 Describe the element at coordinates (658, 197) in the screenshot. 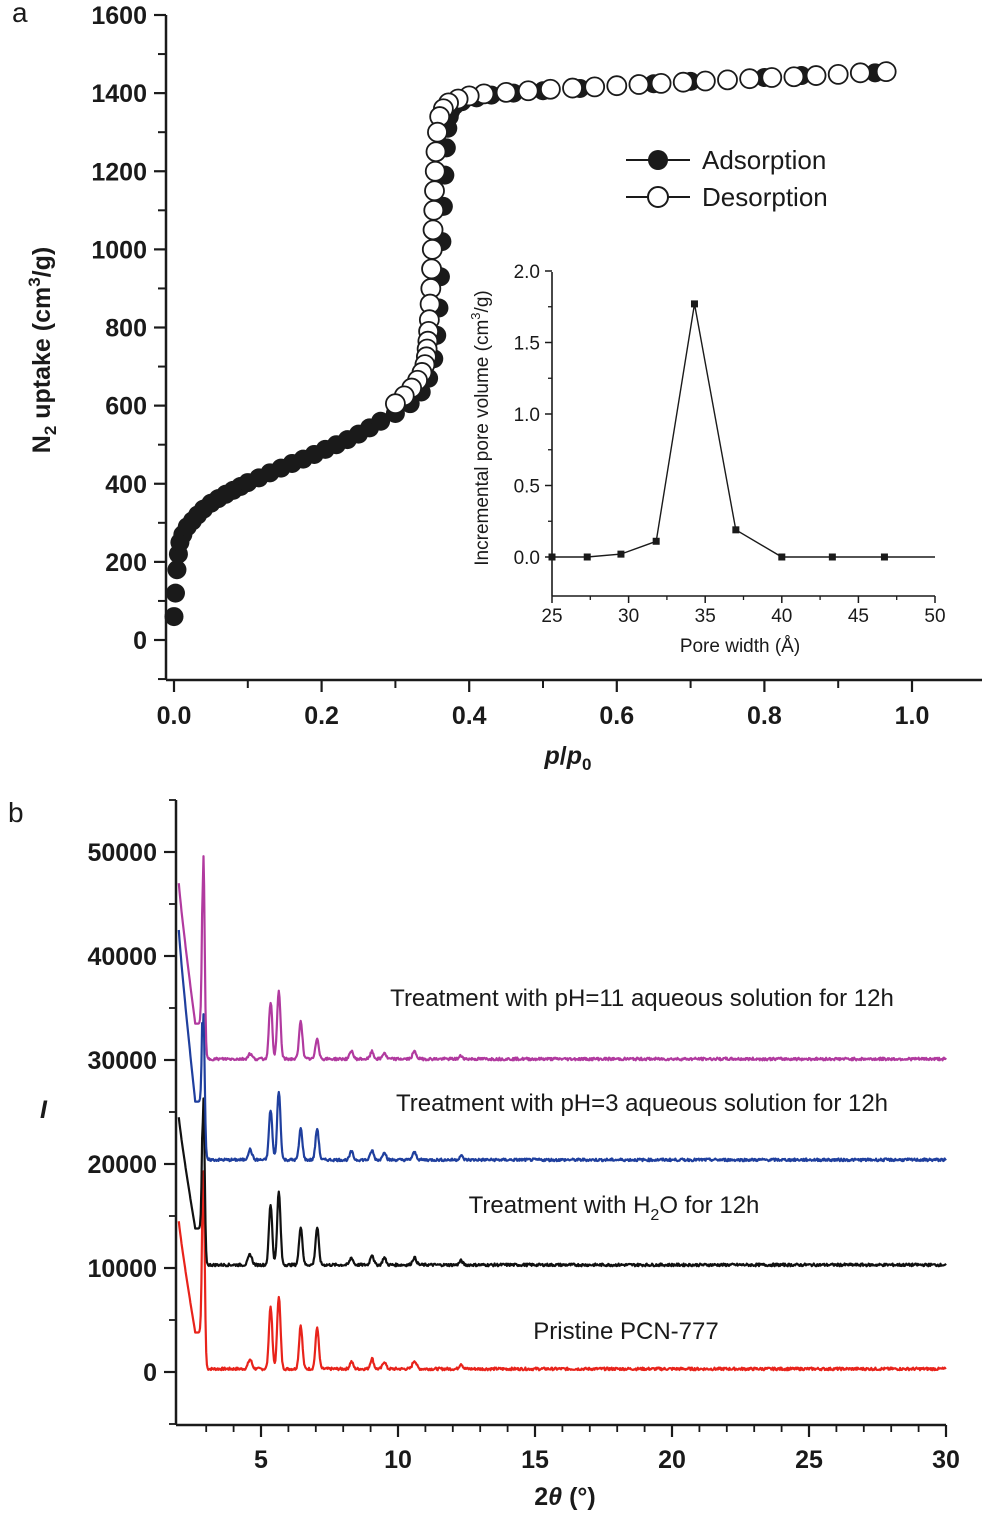

I see `legend-desorption-marker` at that location.